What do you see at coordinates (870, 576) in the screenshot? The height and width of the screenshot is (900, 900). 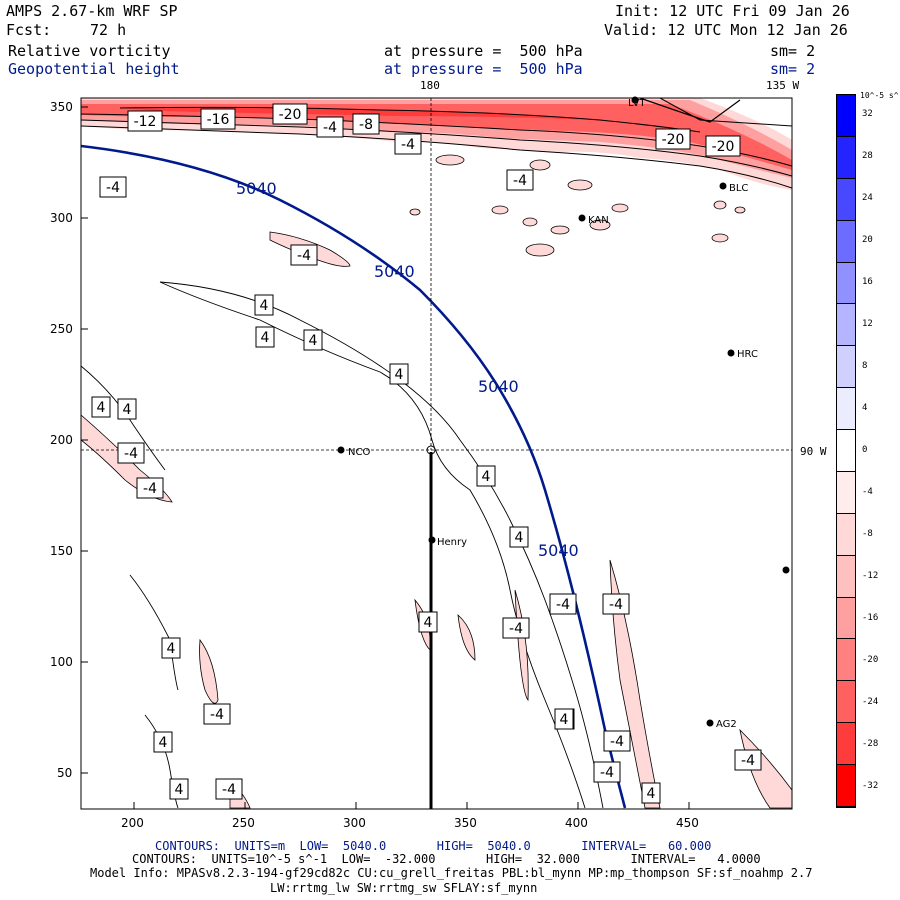 I see `colorbar-label: -12` at bounding box center [870, 576].